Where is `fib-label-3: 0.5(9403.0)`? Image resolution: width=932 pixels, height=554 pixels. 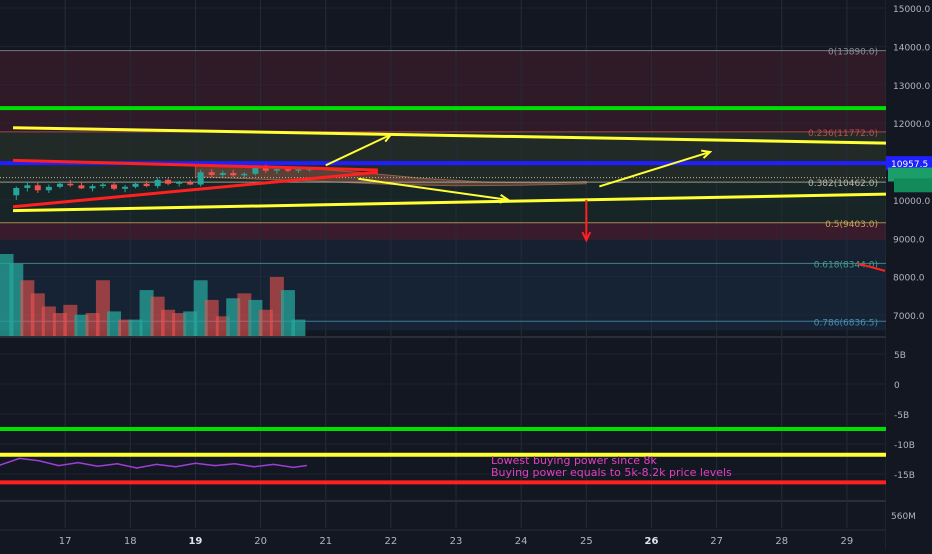
fib-label-3: 0.5(9403.0) is located at coordinates (851, 225).